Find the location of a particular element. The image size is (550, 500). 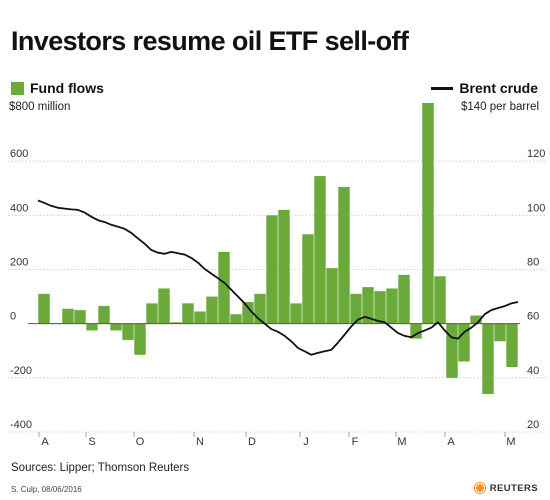

legend-brent-crude: Brent crude is located at coordinates (484, 88).